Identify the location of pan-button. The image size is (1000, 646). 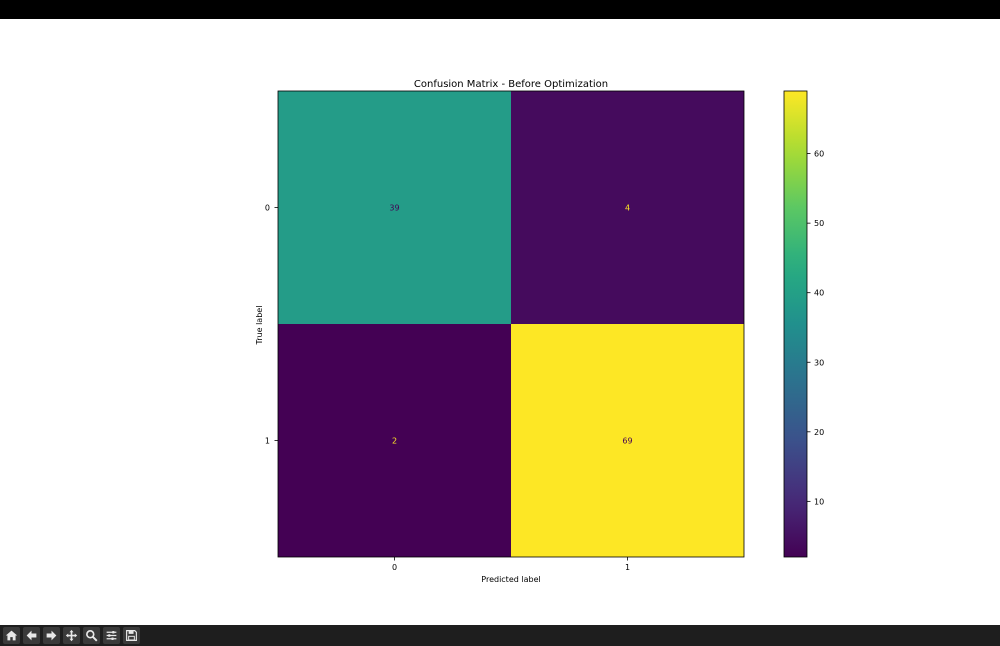
(71, 635).